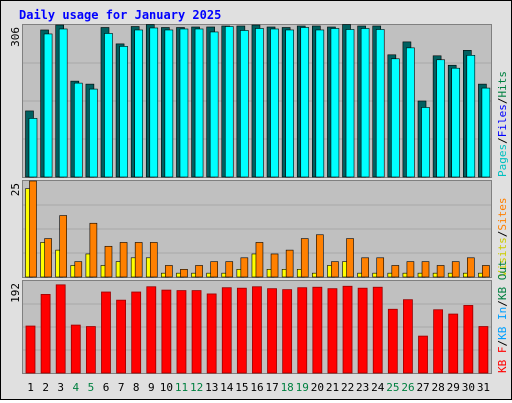 The width and height of the screenshot is (512, 403). Describe the element at coordinates (438, 387) in the screenshot. I see `x-tick-label-day: 28` at that location.